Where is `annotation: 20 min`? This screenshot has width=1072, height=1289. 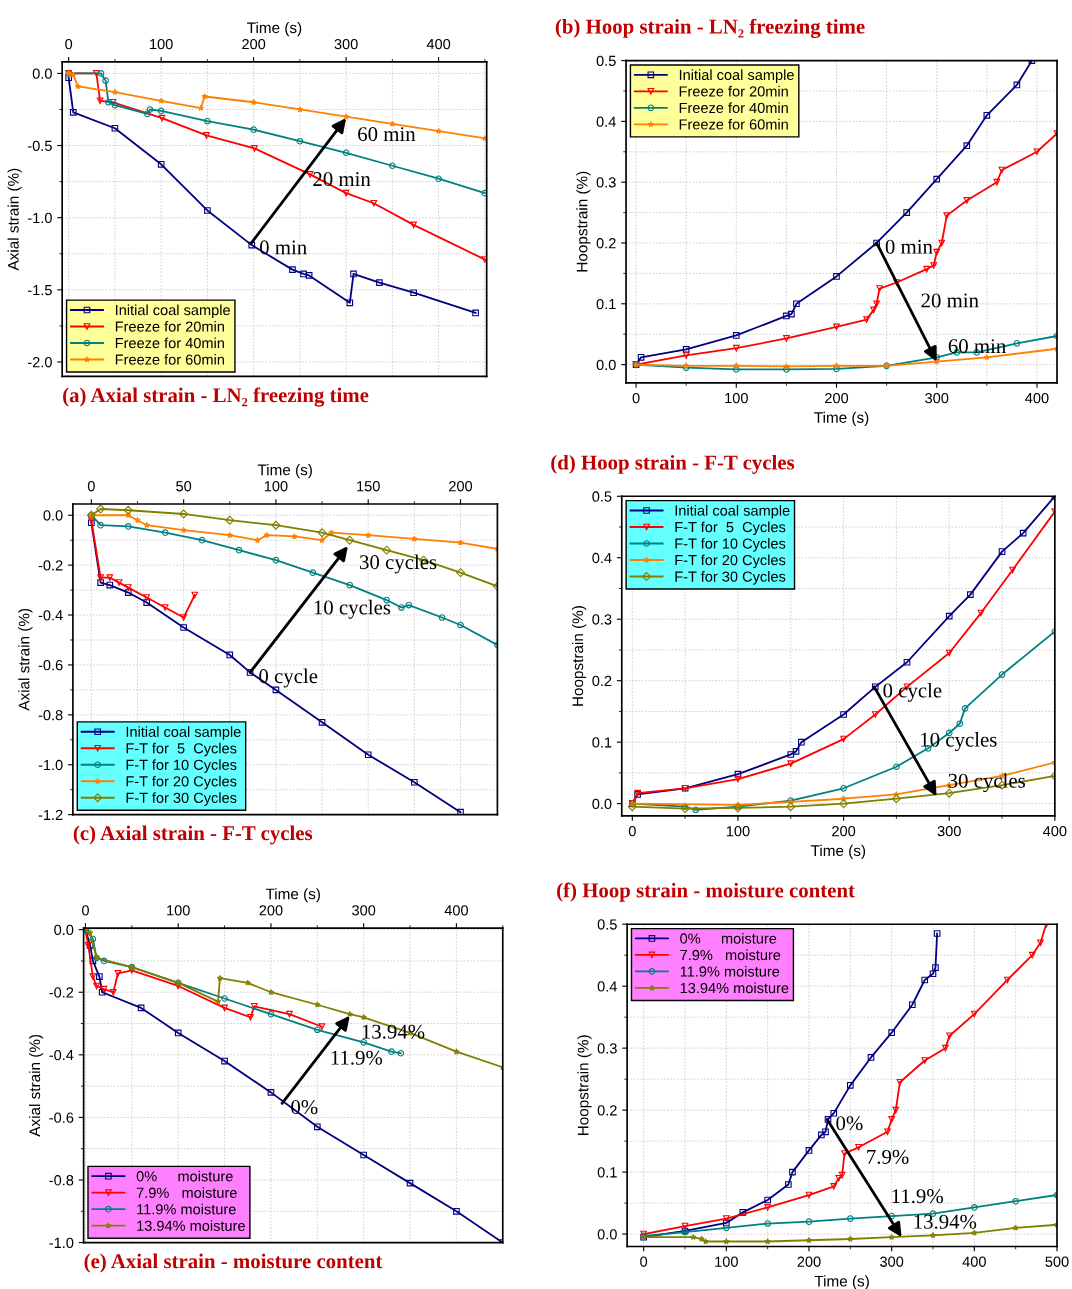 annotation: 20 min is located at coordinates (950, 300).